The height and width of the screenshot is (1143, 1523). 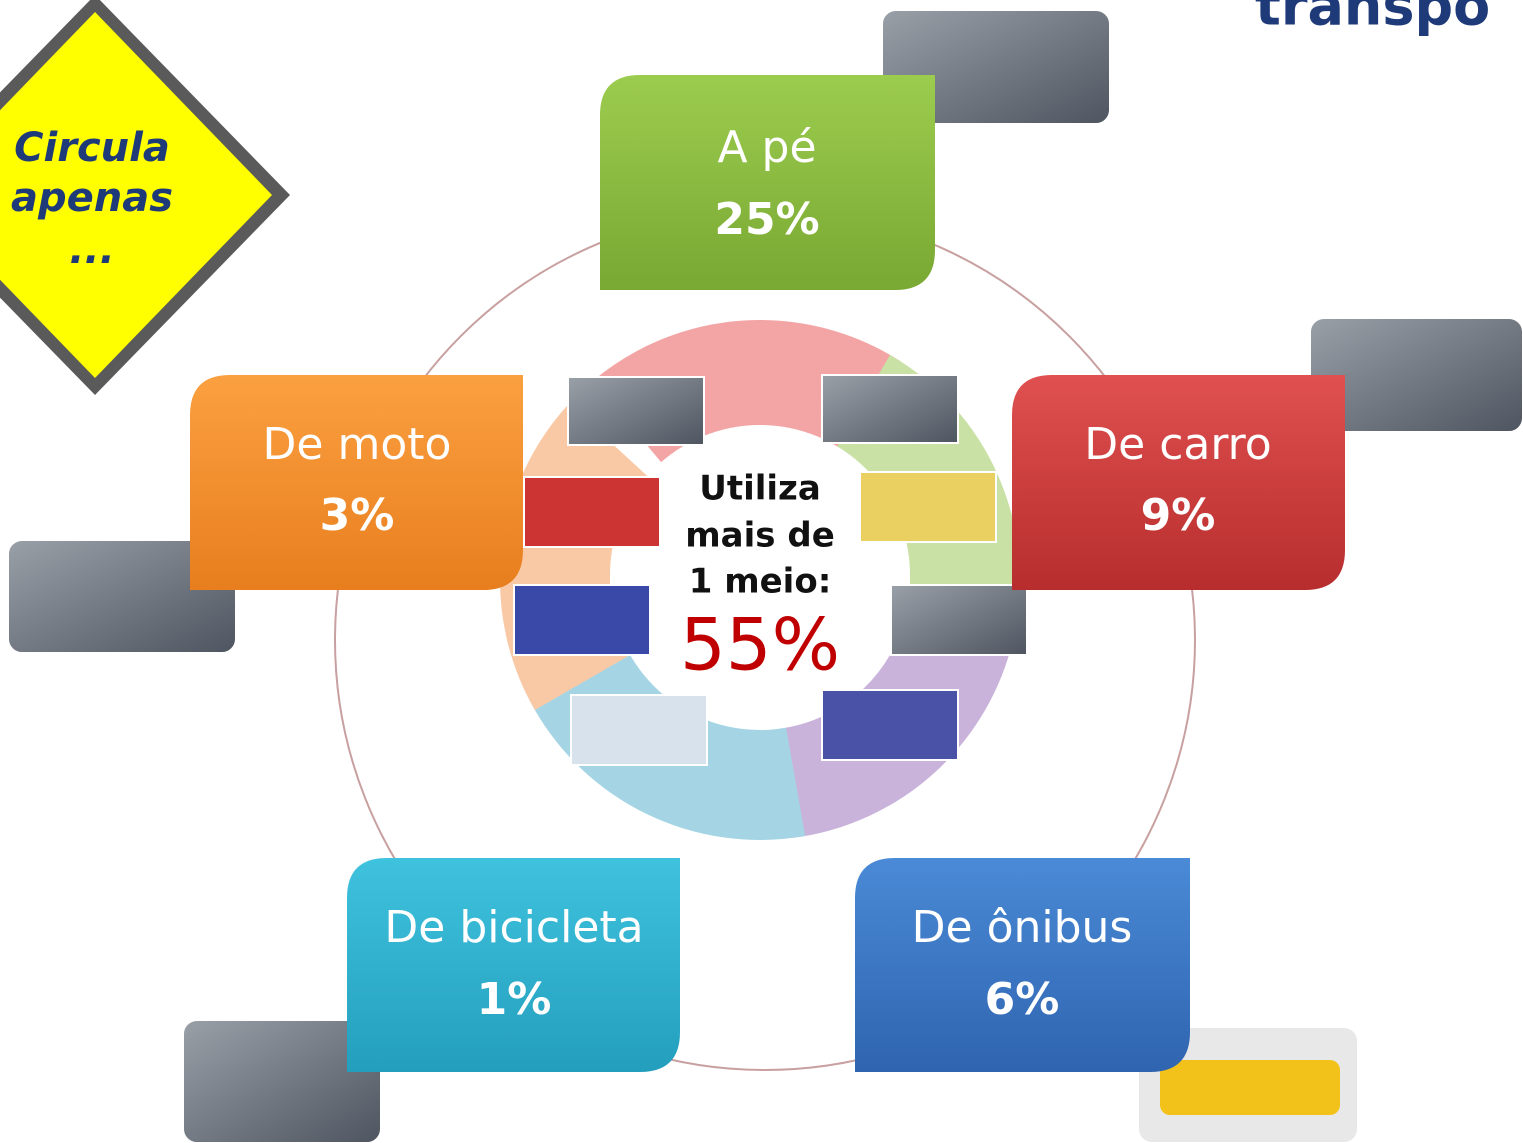 What do you see at coordinates (357, 444) in the screenshot?
I see `node-label: De moto` at bounding box center [357, 444].